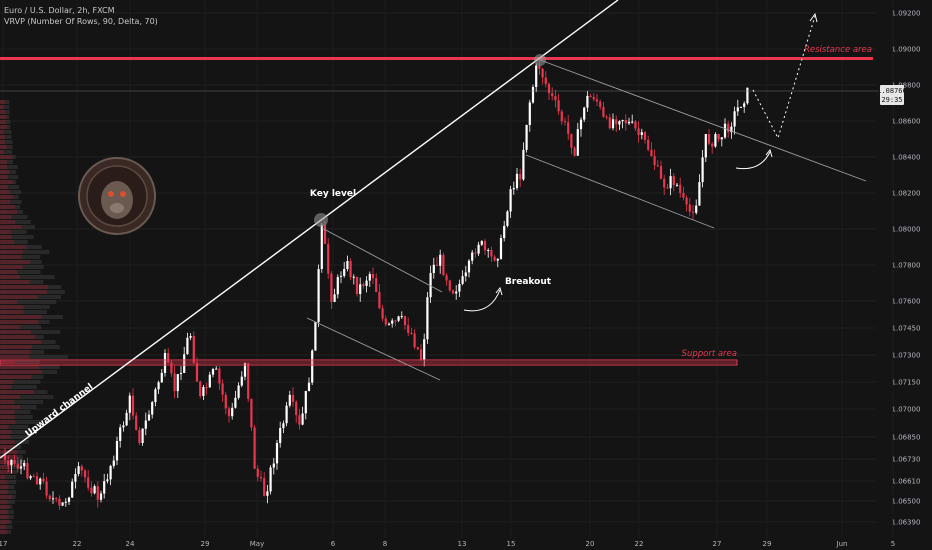  Describe the element at coordinates (703, 120) in the screenshot. I see `channel2-upper-line` at that location.